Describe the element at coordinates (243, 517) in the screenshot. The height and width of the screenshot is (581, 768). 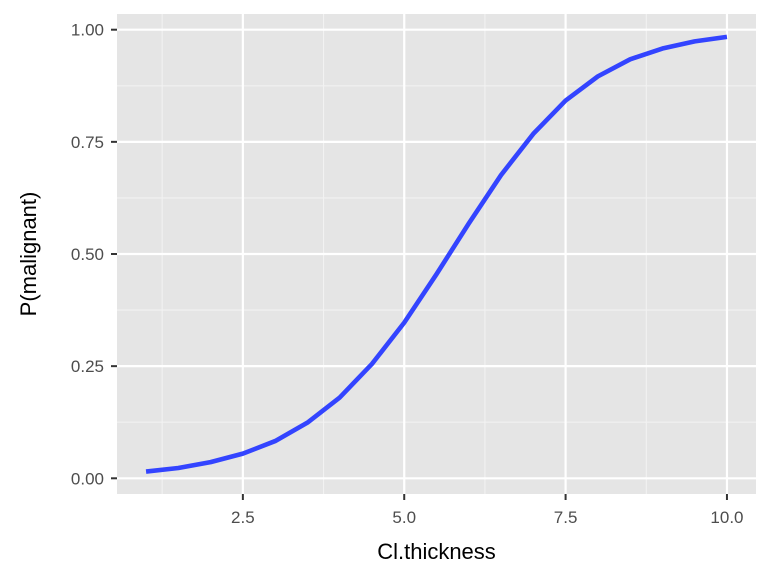
I see `x-tick-label: 2.5` at that location.